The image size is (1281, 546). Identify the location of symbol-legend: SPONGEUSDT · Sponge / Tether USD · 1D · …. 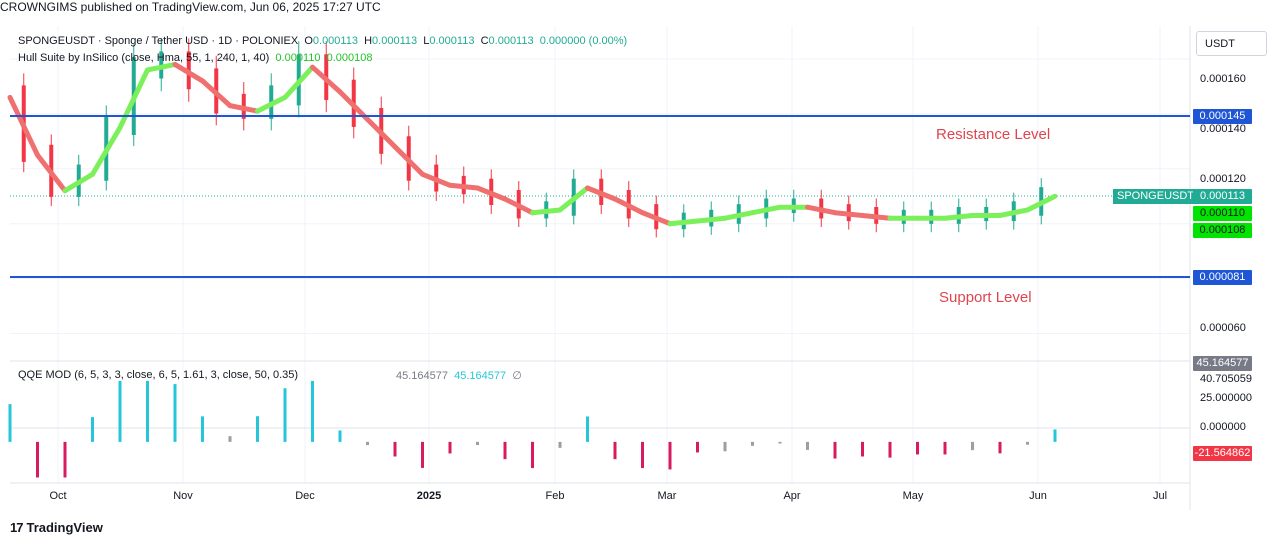
(322, 41).